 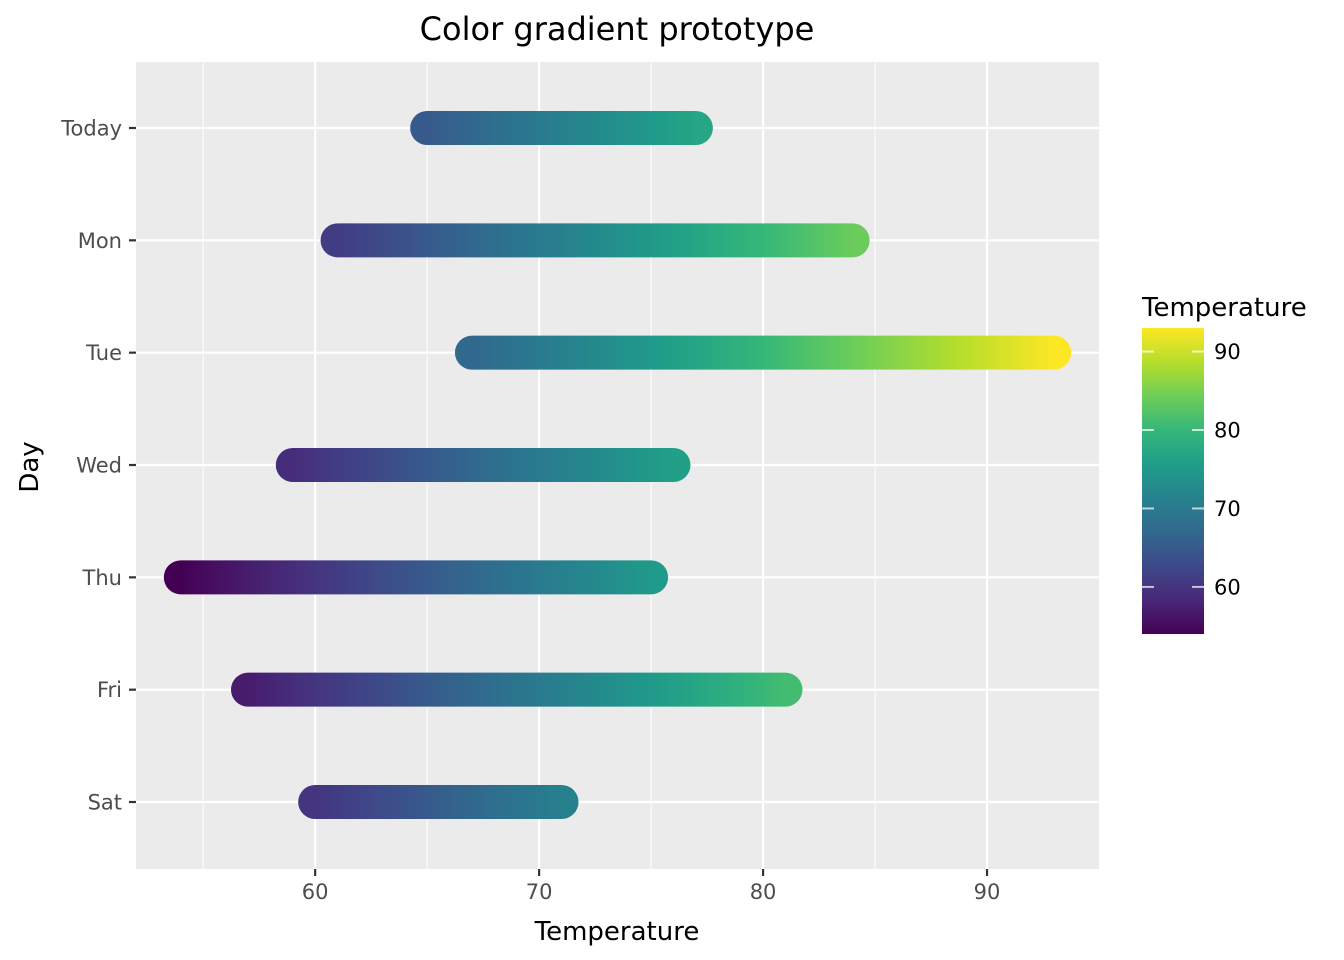 I want to click on x-axis: 60 70 80 90, so click(x=651, y=886).